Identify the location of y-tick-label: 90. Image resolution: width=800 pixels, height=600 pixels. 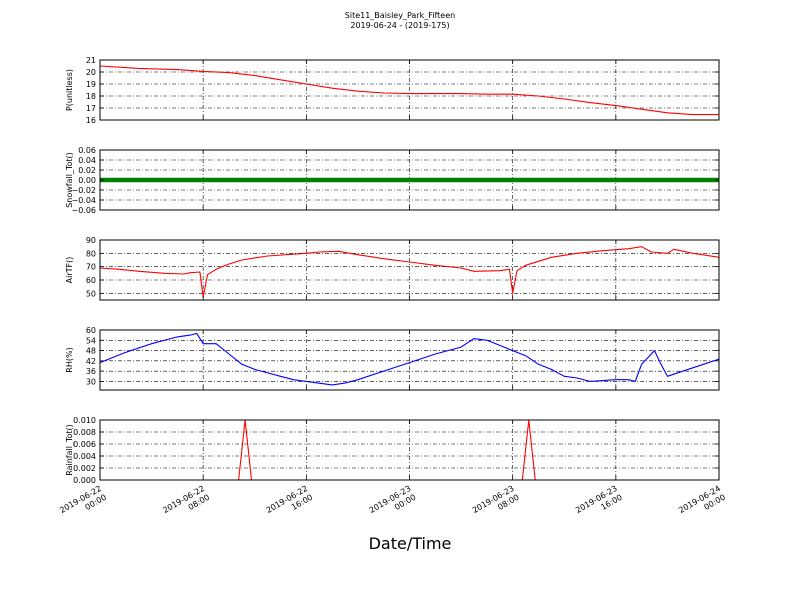
(91, 240).